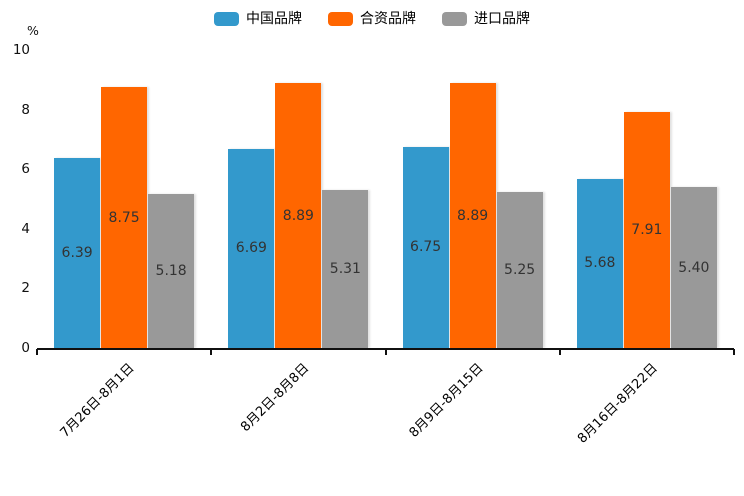  I want to click on bar: 5.68, so click(599, 263).